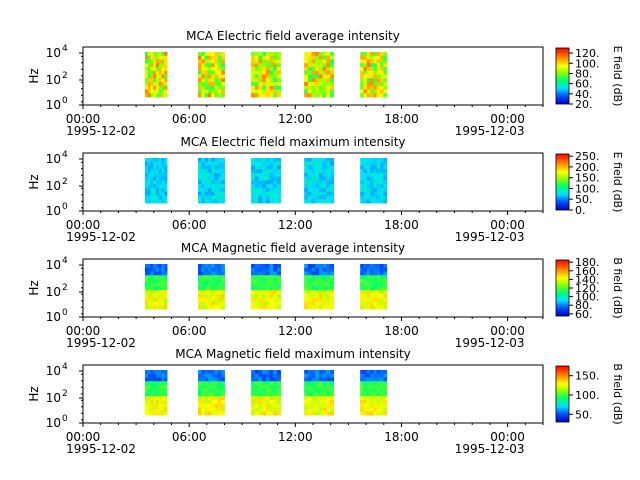  What do you see at coordinates (65, 313) in the screenshot?
I see `y-tick-exponent: 0` at bounding box center [65, 313].